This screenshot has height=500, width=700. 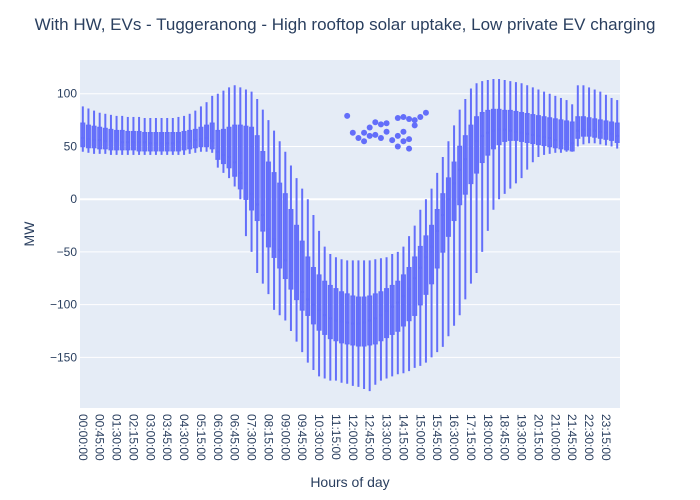 I want to click on box-00:00, so click(x=83, y=129).